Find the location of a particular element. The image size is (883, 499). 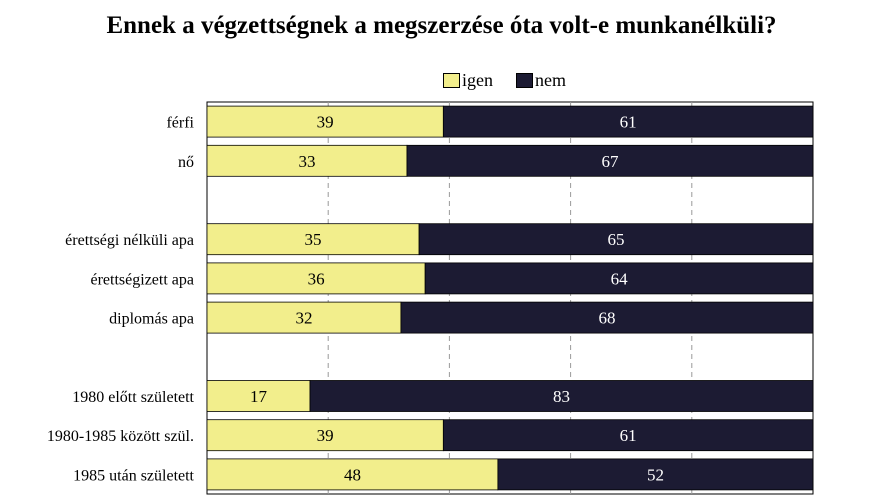

category-label: férfi is located at coordinates (180, 123).